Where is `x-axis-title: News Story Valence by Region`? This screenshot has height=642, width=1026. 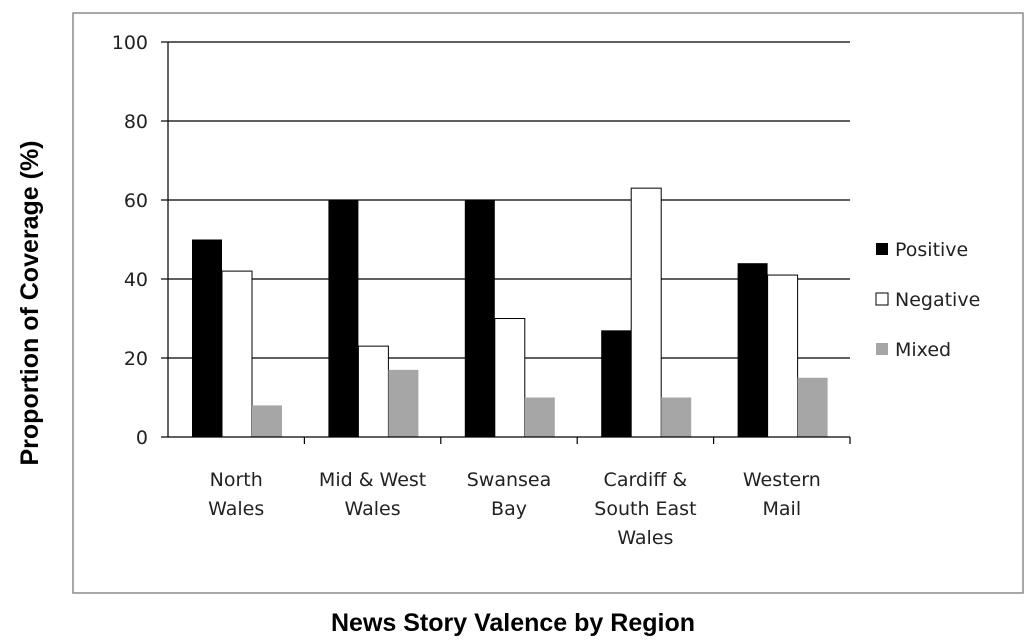
x-axis-title: News Story Valence by Region is located at coordinates (513, 623).